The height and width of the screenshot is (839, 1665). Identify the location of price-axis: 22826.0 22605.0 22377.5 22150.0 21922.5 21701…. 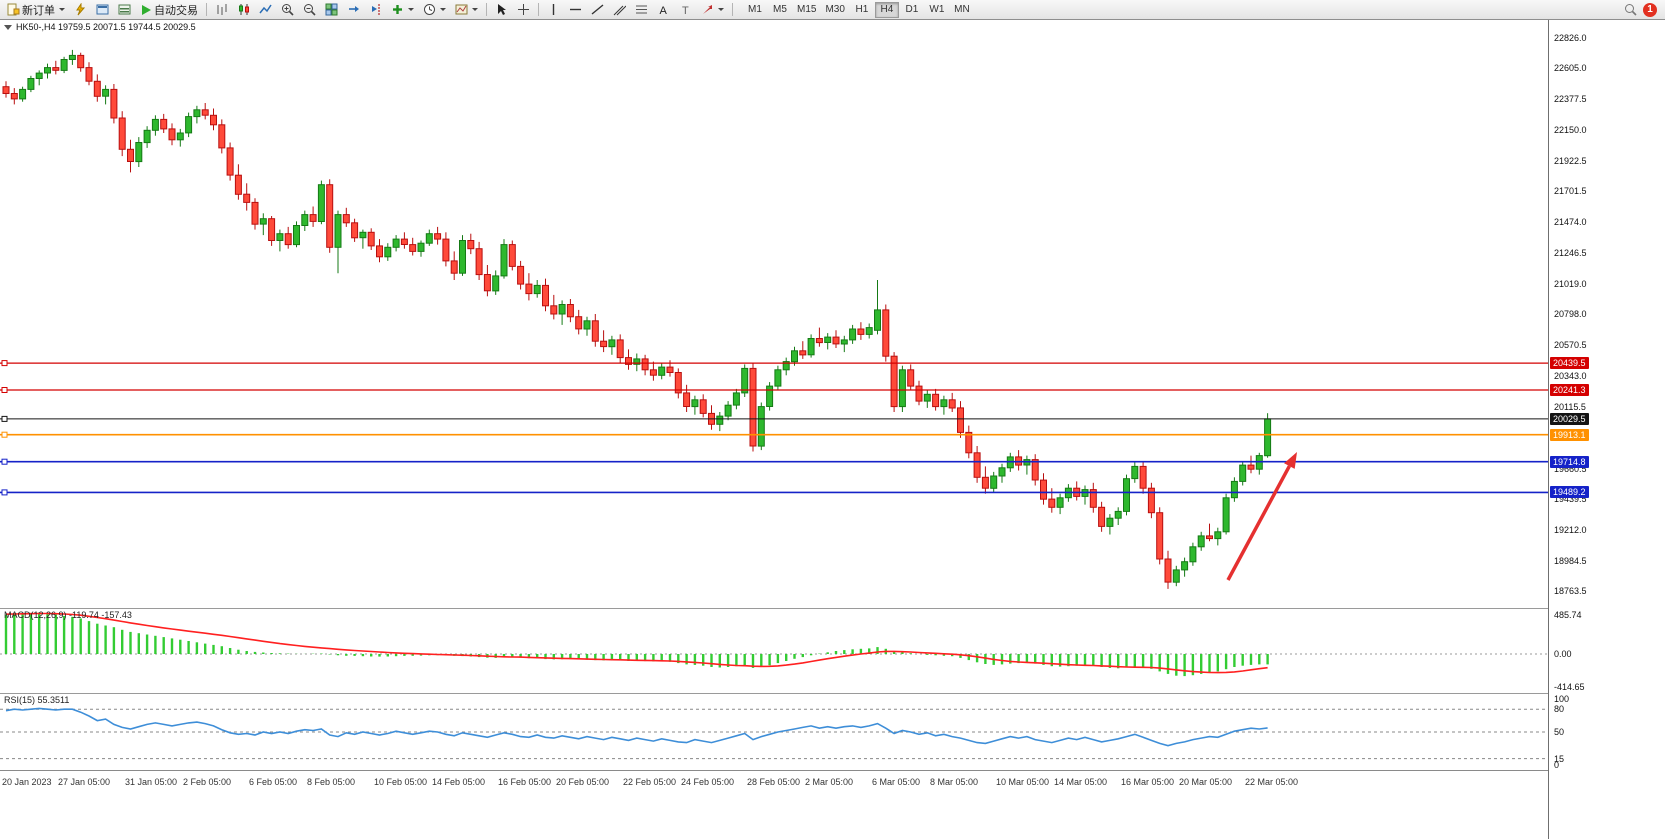
(1606, 429).